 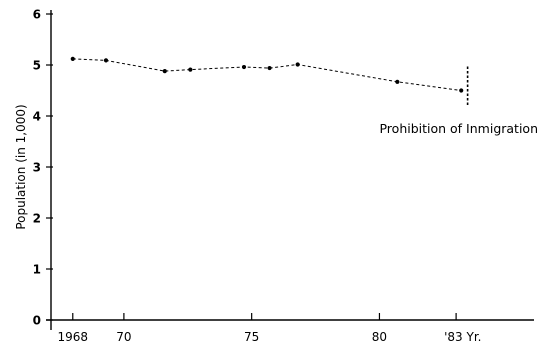 I want to click on series-group, so click(x=267, y=74).